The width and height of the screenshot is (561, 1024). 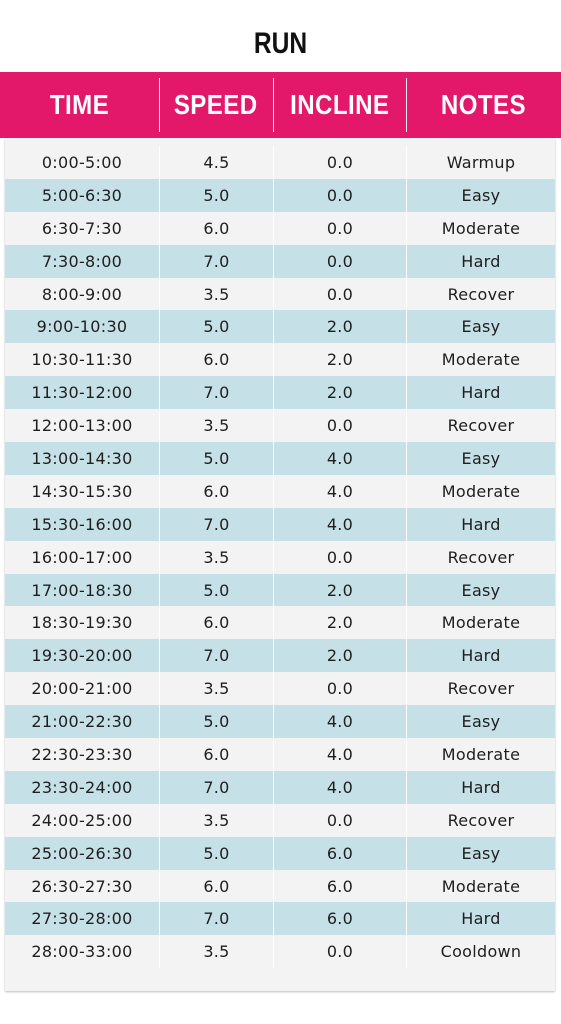 What do you see at coordinates (280, 623) in the screenshot?
I see `table-row: 18:30-19:30 6.0 2.0 Moderate` at bounding box center [280, 623].